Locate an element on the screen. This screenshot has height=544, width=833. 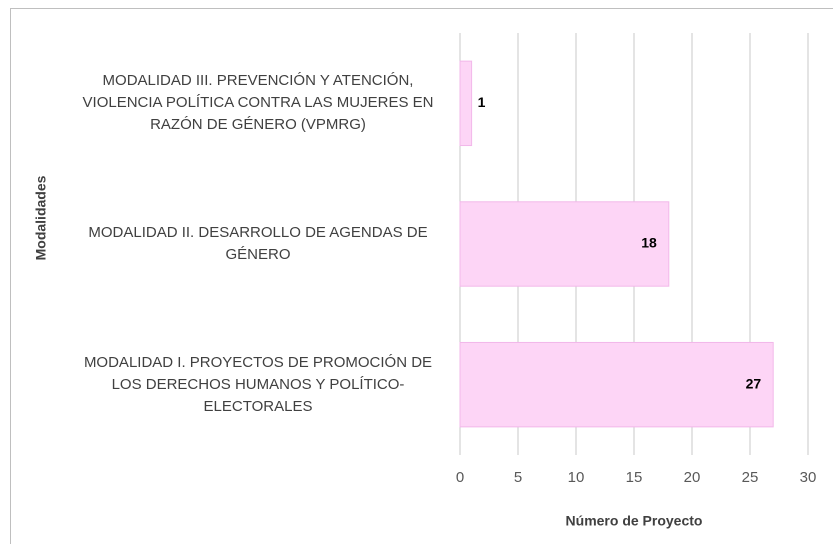
x-tick-label: 25 is located at coordinates (750, 477).